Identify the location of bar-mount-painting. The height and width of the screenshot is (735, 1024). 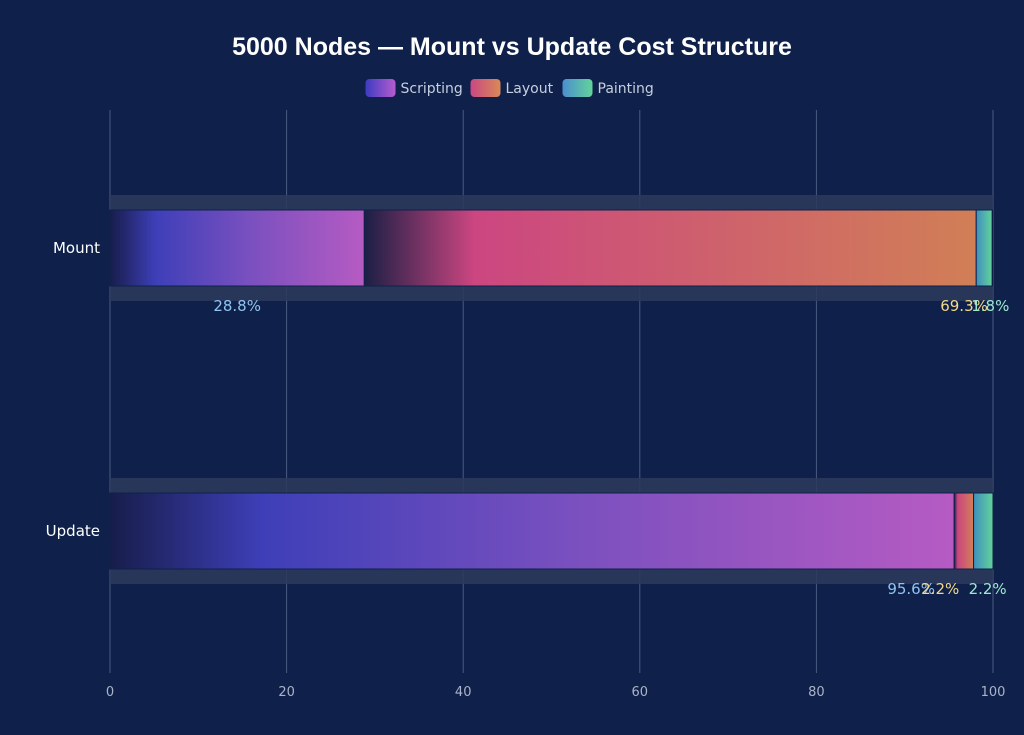
(984, 248).